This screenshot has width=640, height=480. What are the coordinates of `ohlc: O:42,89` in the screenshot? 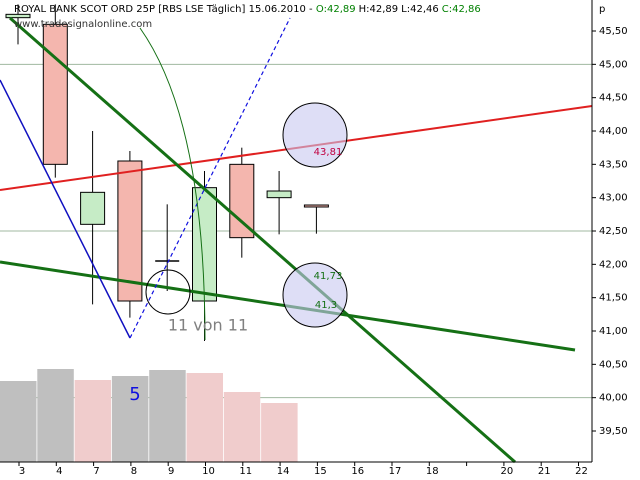 It's located at (336, 9).